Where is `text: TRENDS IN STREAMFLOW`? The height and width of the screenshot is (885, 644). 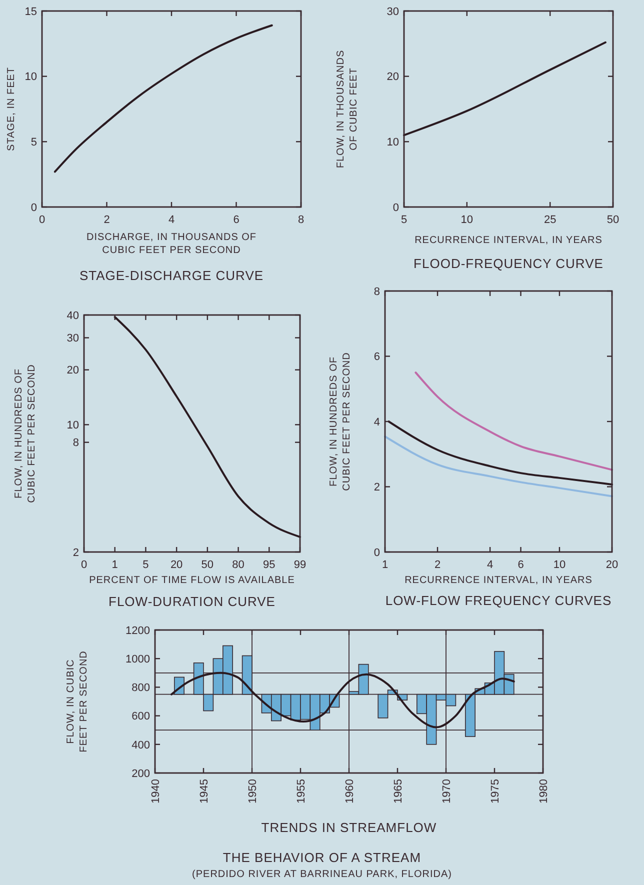
text: TRENDS IN STREAMFLOW is located at coordinates (349, 827).